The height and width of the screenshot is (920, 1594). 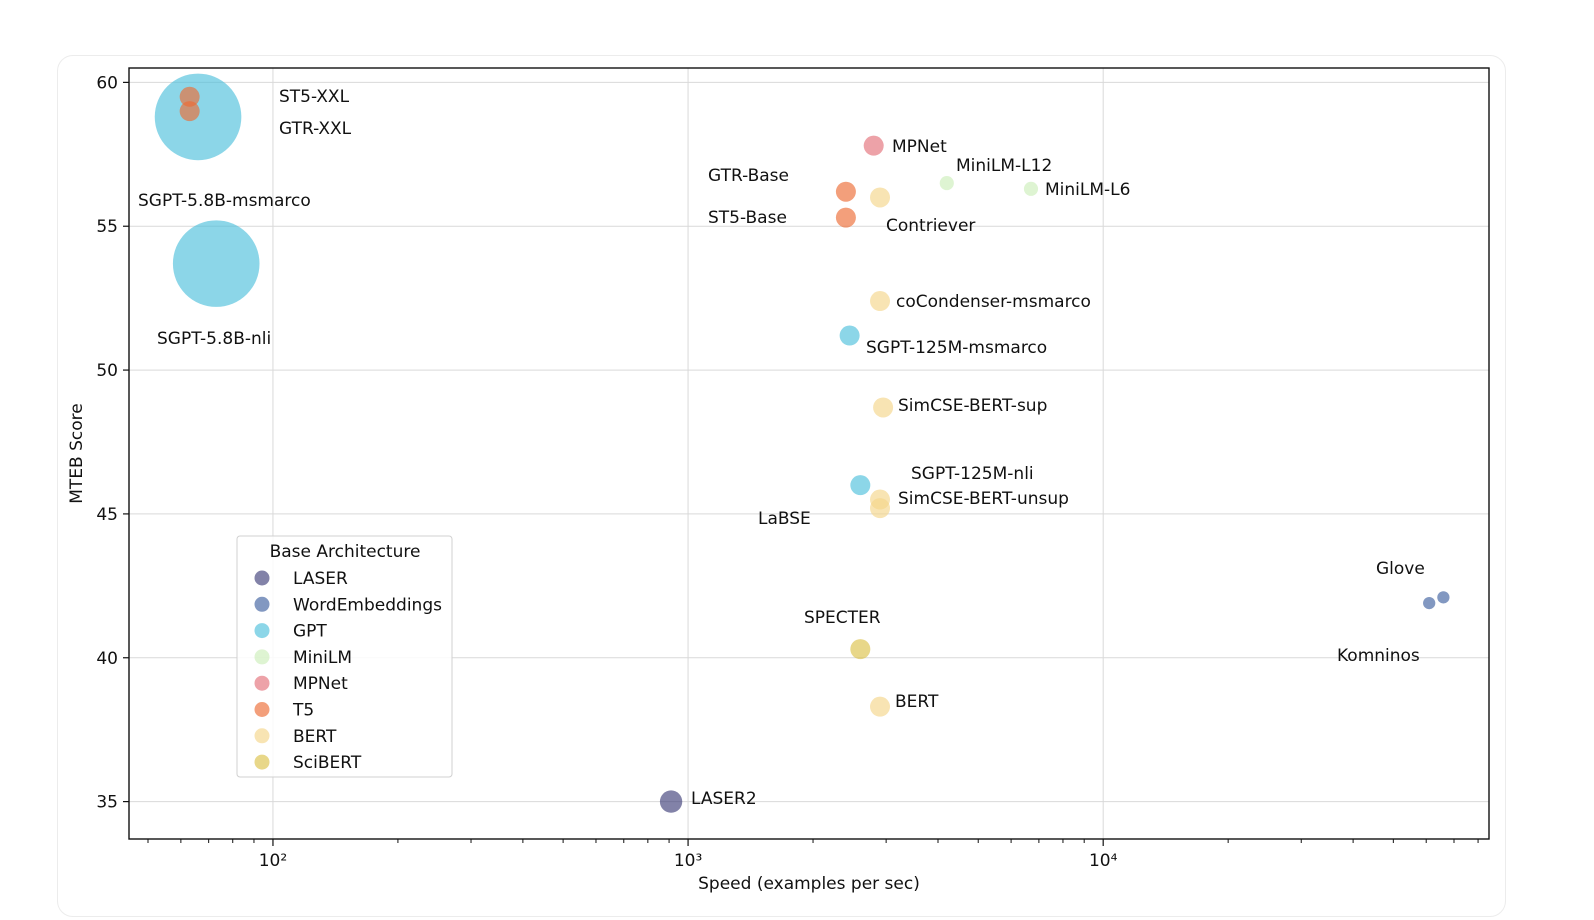 I want to click on point-label-st5-xxl: ST5-XXL, so click(x=314, y=97).